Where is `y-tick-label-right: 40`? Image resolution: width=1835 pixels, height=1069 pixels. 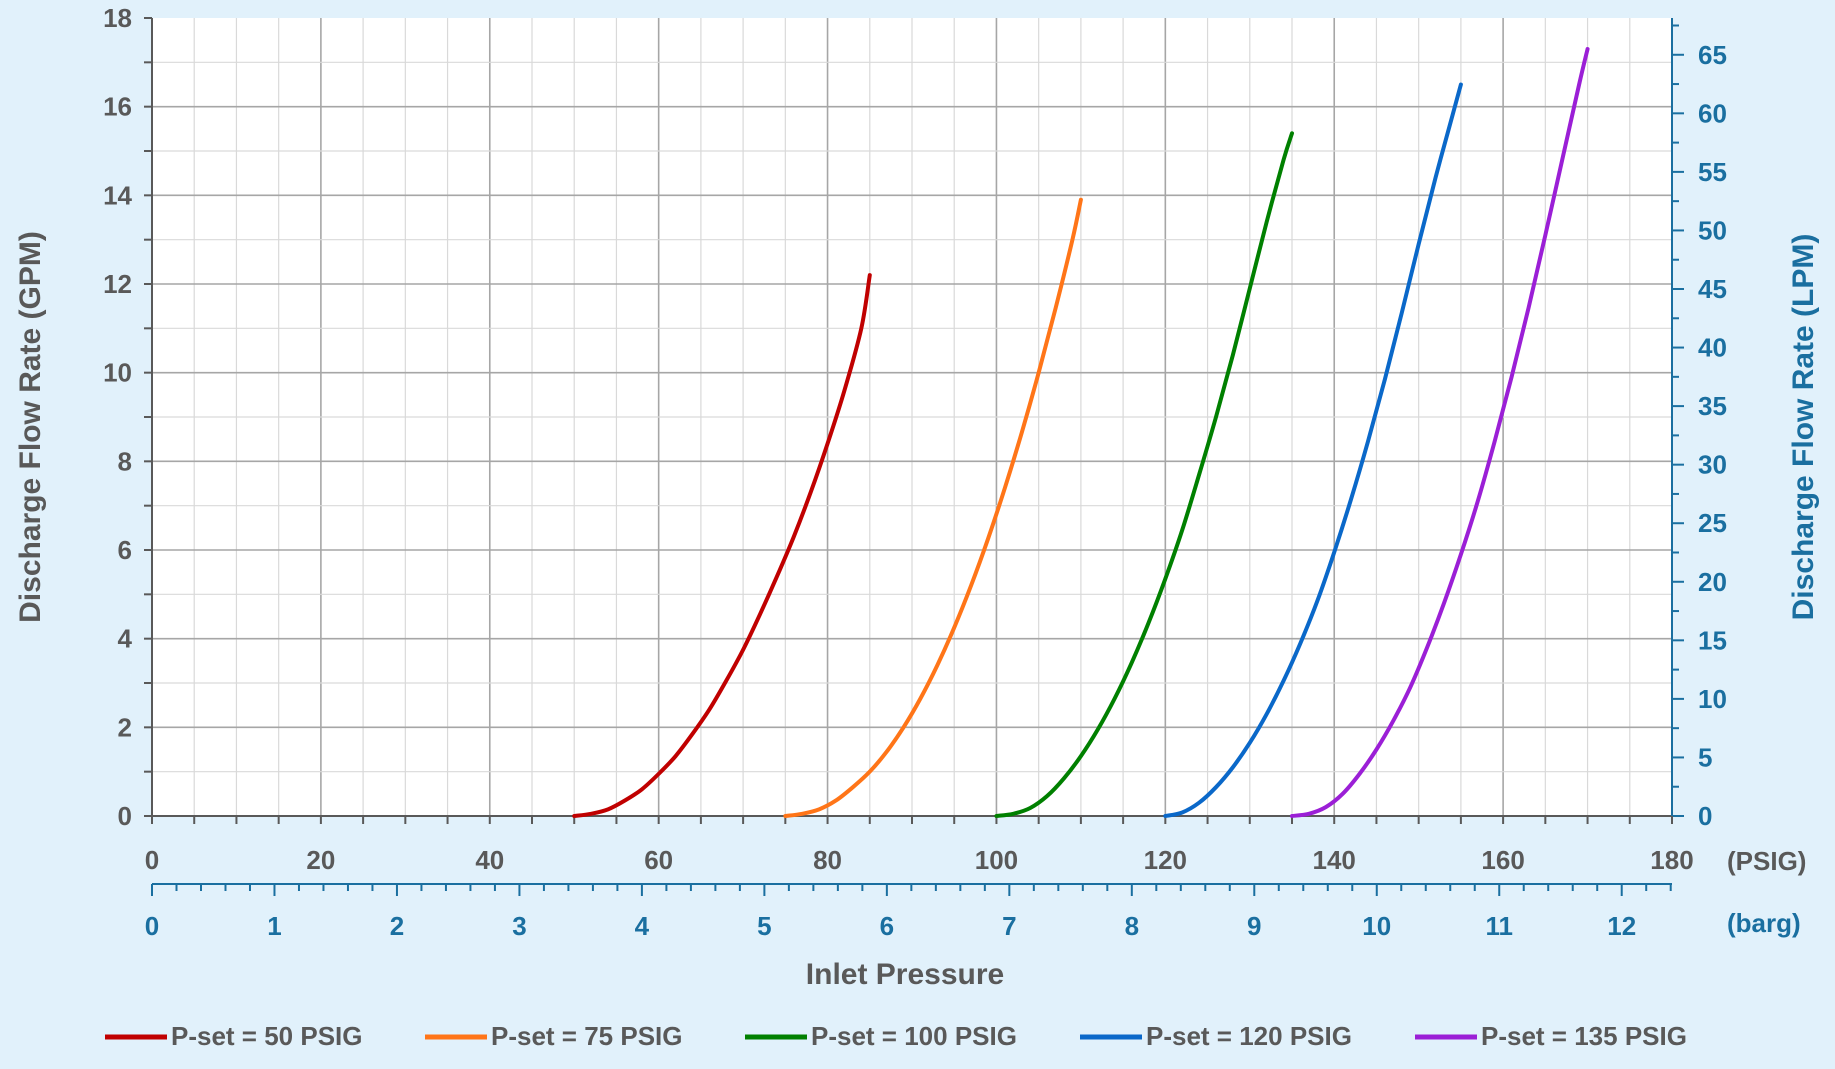 y-tick-label-right: 40 is located at coordinates (1712, 348).